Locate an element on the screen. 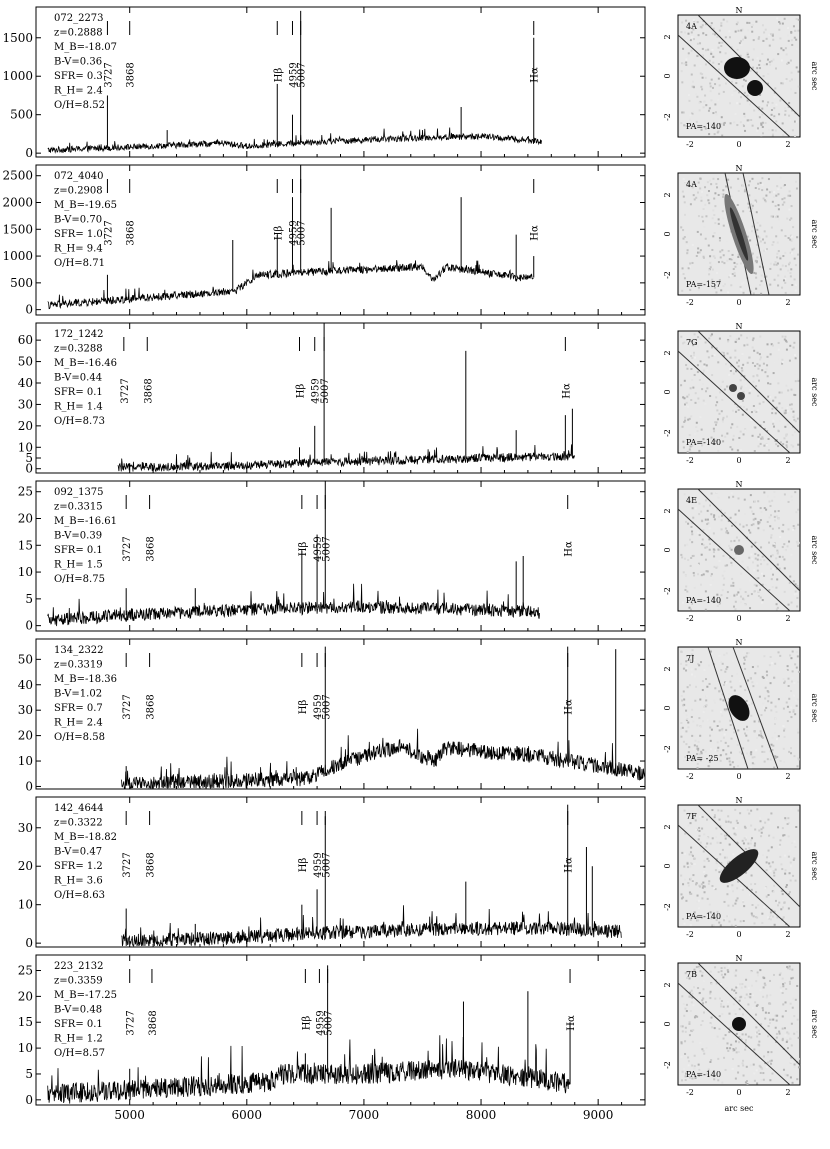  stamp-y-tick-label: 0 is located at coordinates (667, 1023).